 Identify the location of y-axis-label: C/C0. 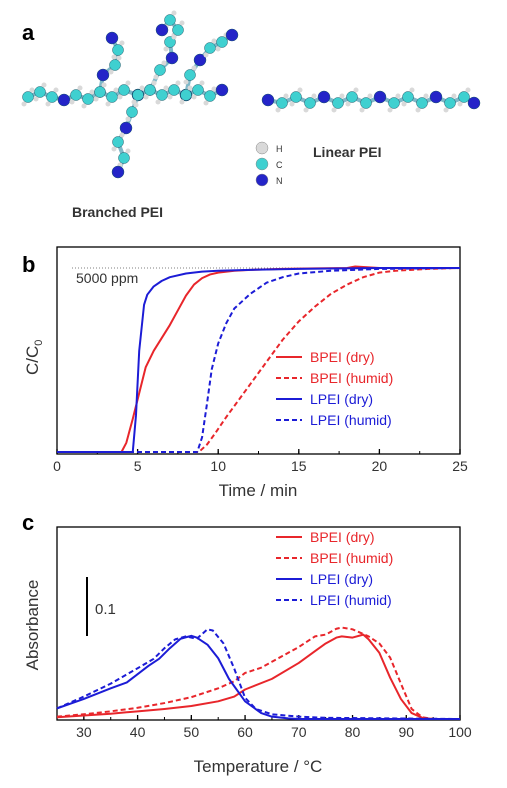
(34, 357).